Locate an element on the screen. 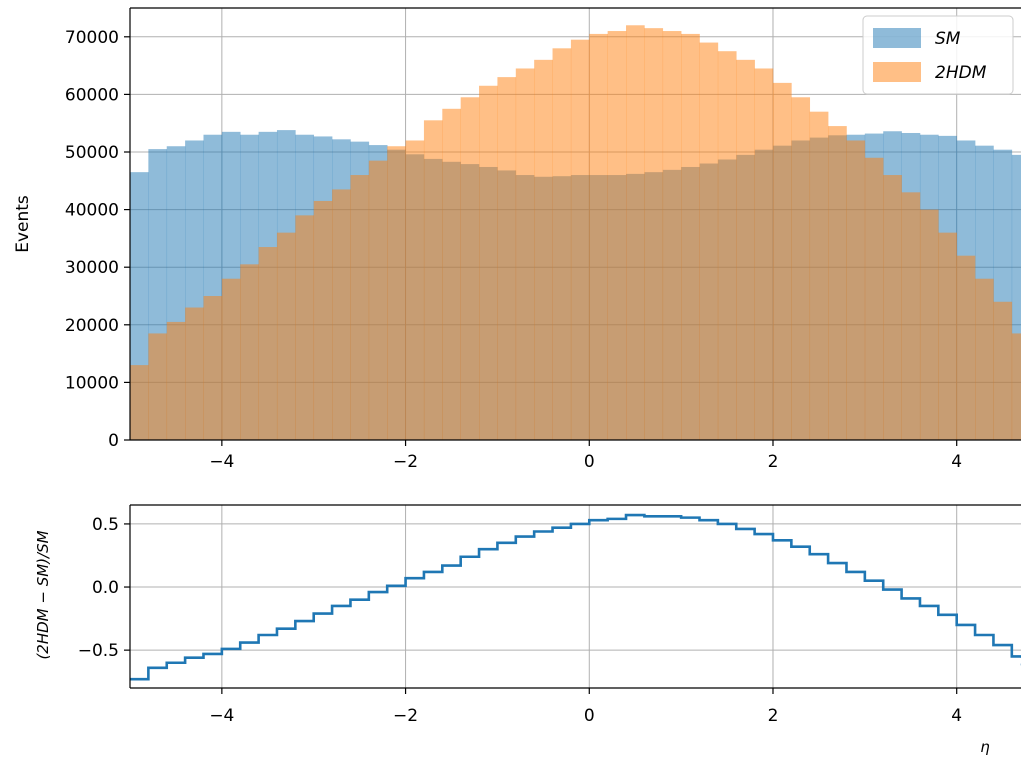 The image size is (1021, 763). bottom-y-tick-label: 0.0 is located at coordinates (105, 588).